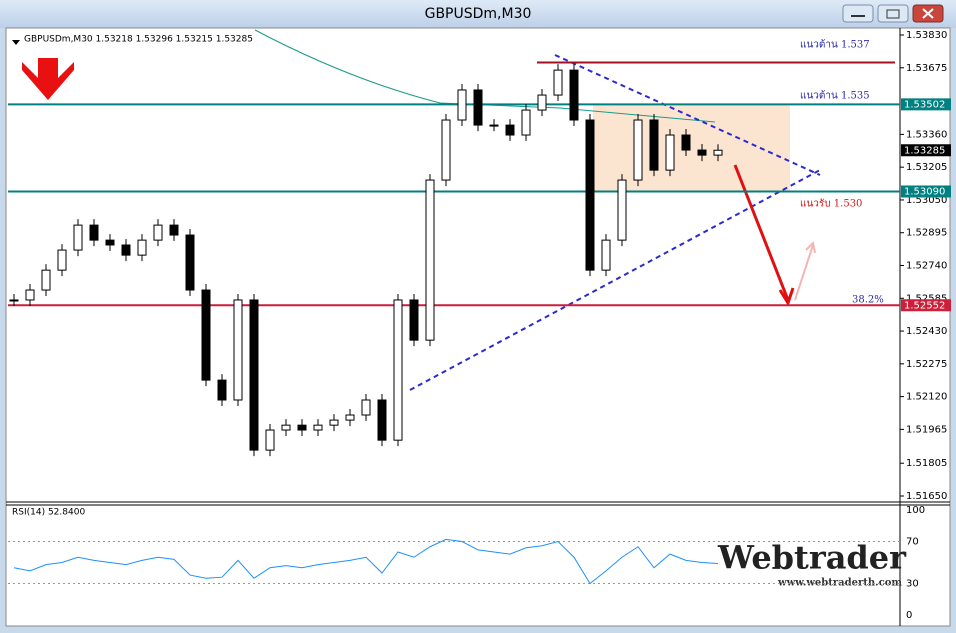  Describe the element at coordinates (805, 270) in the screenshot. I see `alt-arrow` at that location.